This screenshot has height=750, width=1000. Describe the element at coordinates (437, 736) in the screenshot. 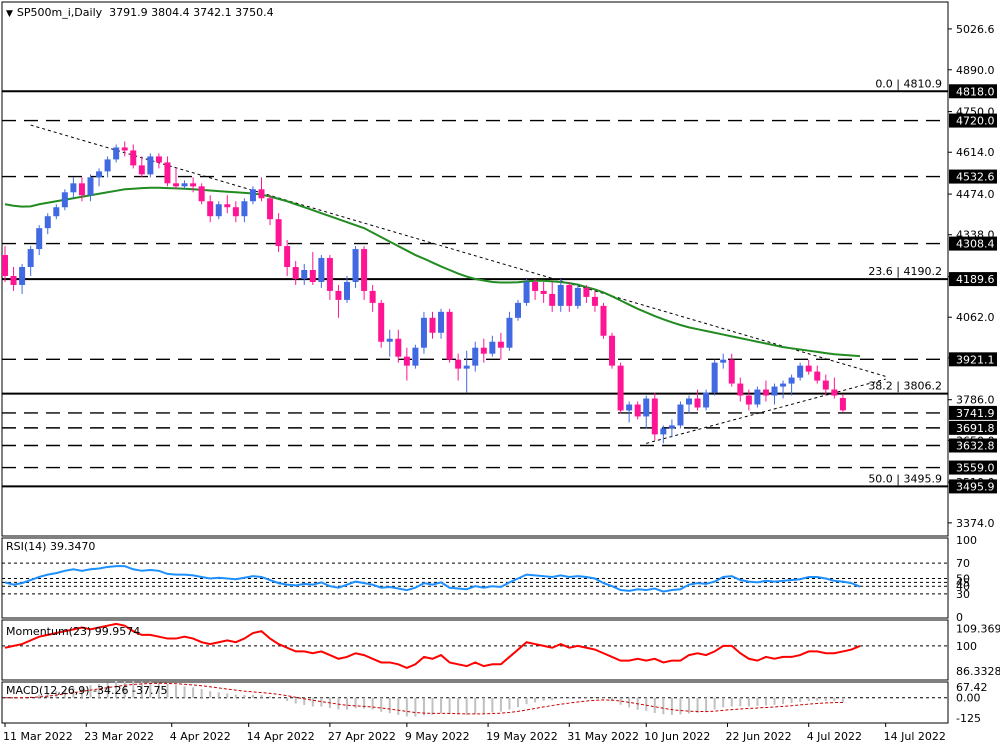

I see `time-tick-label: 9 May 2022` at that location.